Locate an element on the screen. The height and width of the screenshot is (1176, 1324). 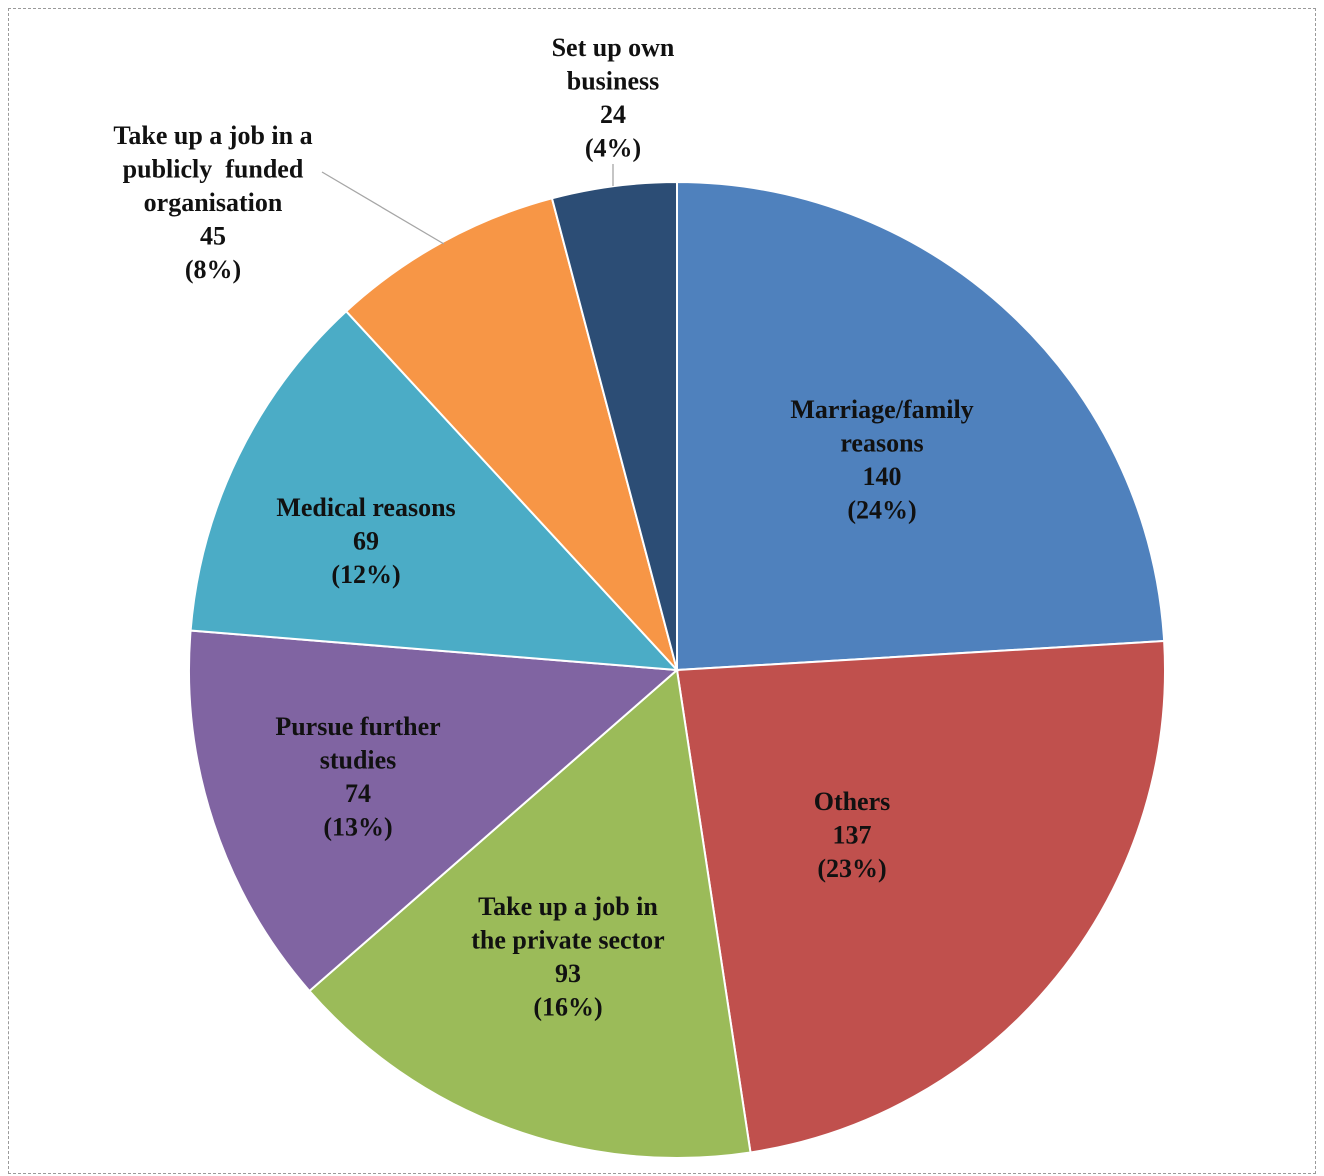
data-label-set-up-own-business: Set up own business 24 (4%) is located at coordinates (613, 98).